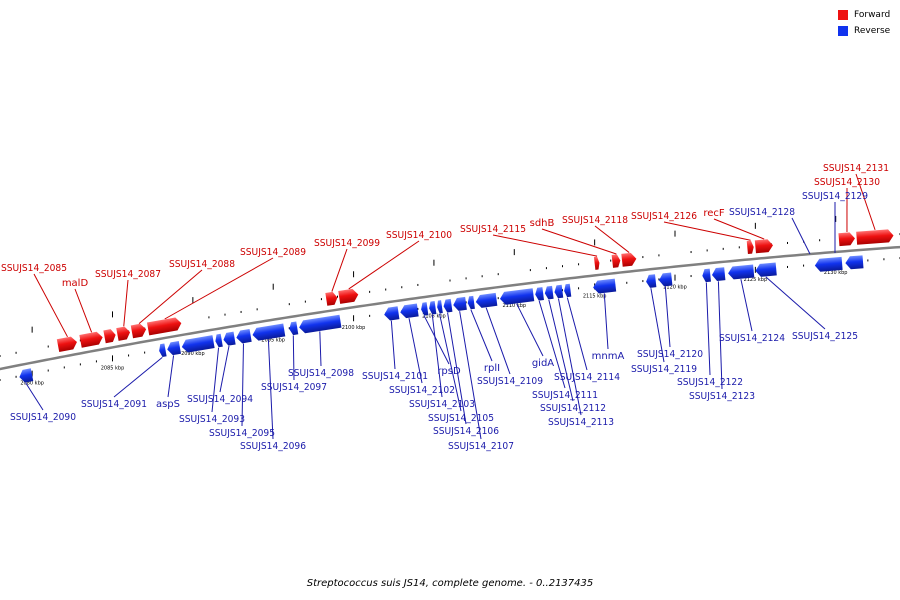 The image size is (900, 600). Describe the element at coordinates (113, 368) in the screenshot. I see `scale-tick-label: 2085 kbp` at that location.